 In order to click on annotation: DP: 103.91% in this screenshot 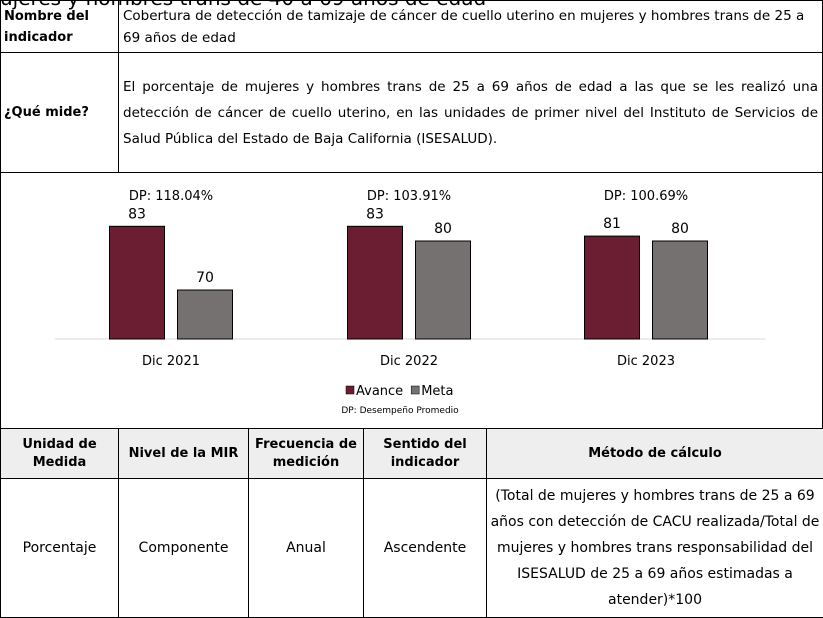, I will do `click(409, 196)`.